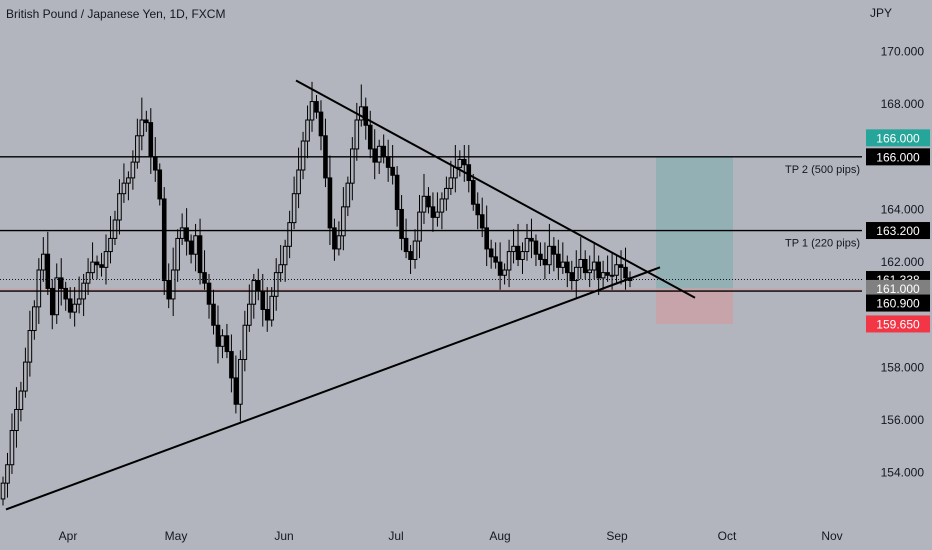 The height and width of the screenshot is (550, 932). I want to click on price-tick-label: 154.000, so click(903, 473).